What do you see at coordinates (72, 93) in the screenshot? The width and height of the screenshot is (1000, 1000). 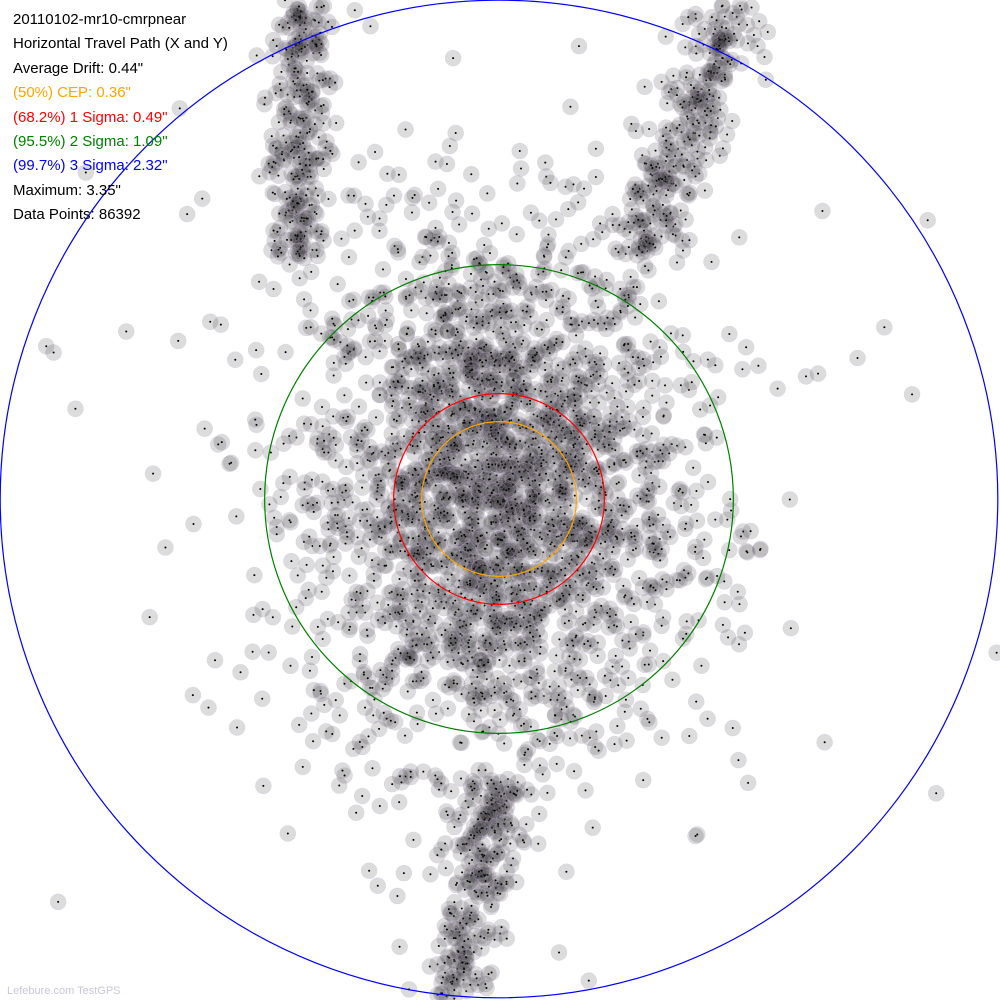 I see `cep-label: (50%) CEP: 0.36"` at bounding box center [72, 93].